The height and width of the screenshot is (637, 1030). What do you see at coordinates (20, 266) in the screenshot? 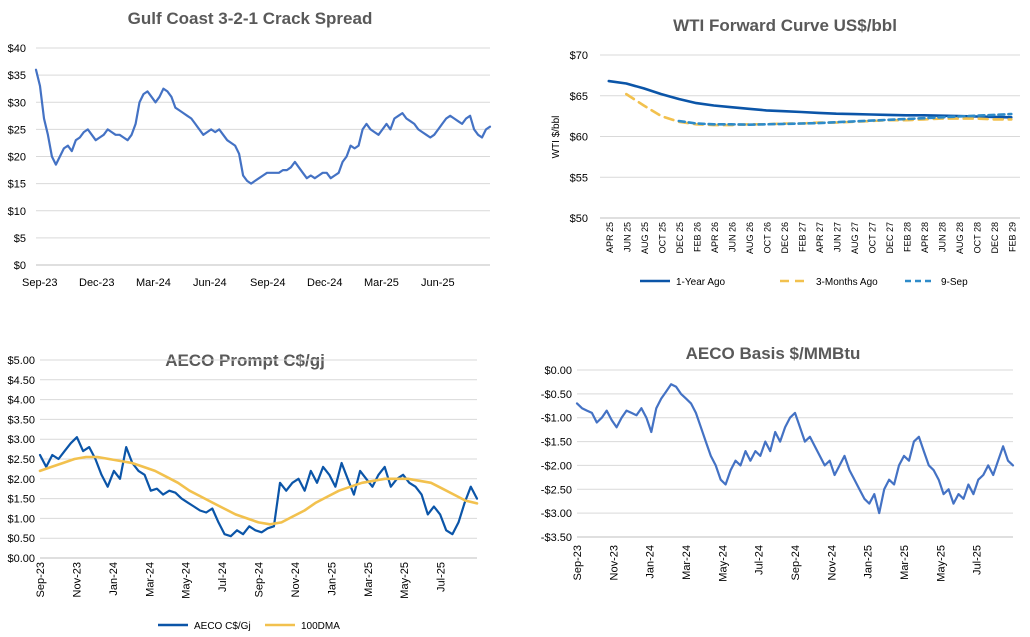
I see `y-tick-label: $0` at bounding box center [20, 266].